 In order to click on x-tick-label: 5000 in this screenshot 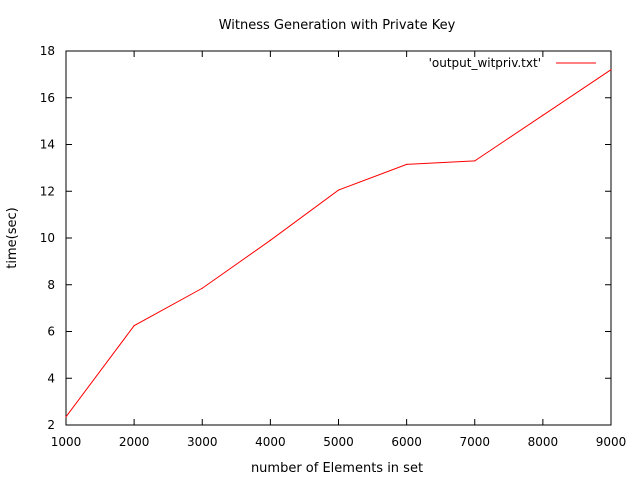, I will do `click(338, 442)`.